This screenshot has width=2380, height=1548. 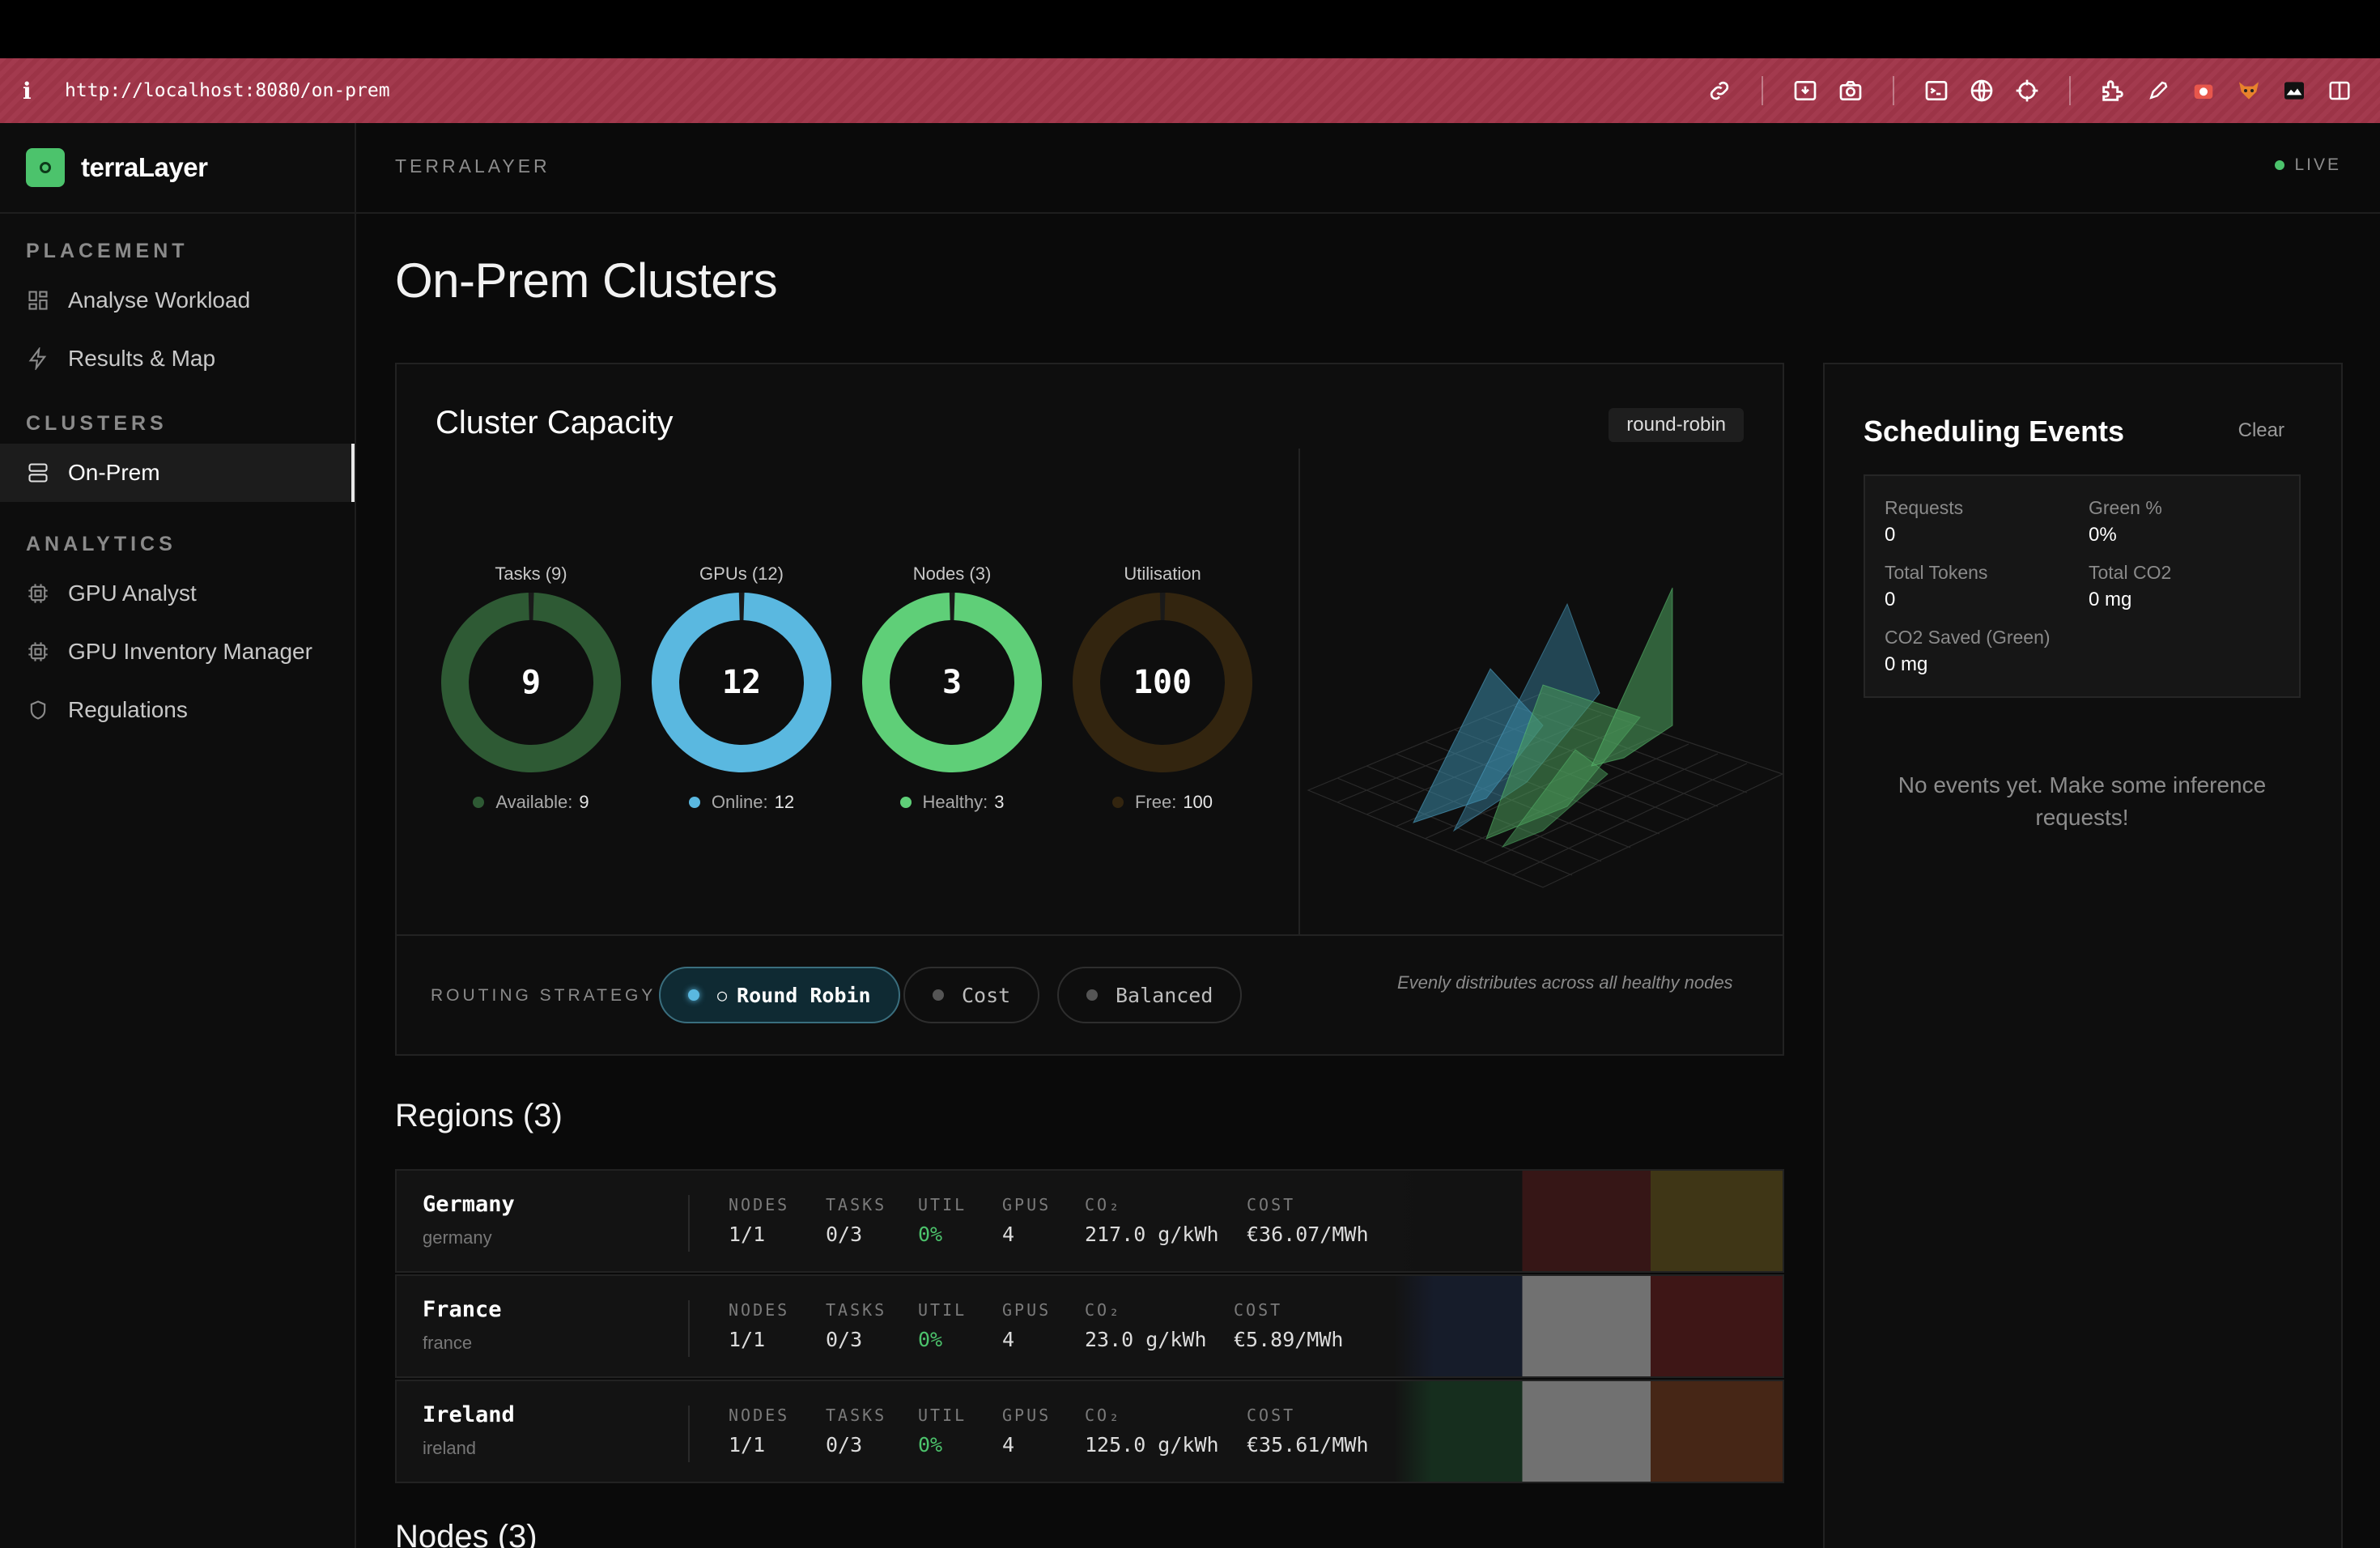 I want to click on stat-value: 0%, so click(x=2103, y=535).